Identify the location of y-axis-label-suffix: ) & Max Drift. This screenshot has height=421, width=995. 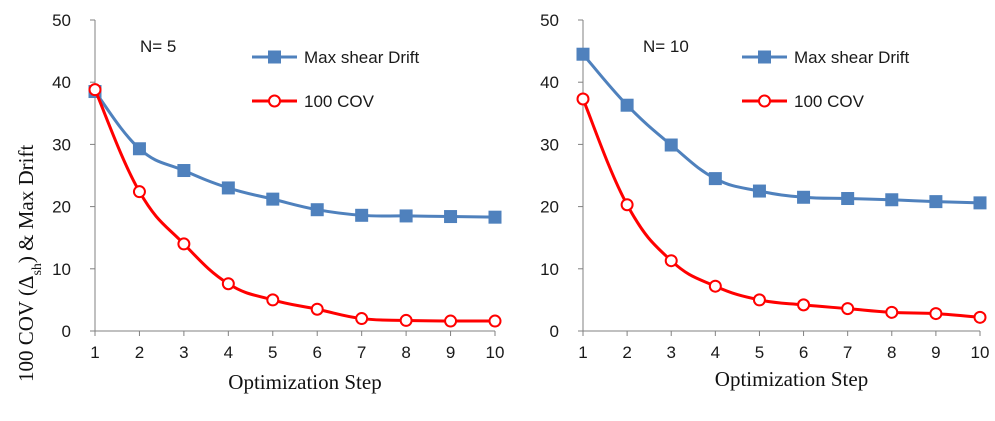
(26, 204).